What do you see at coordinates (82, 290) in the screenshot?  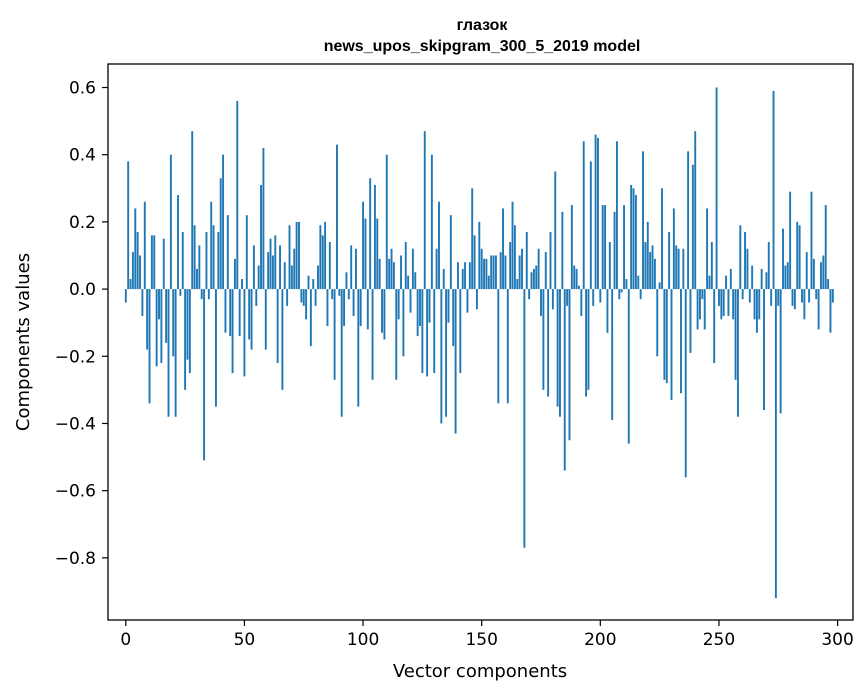 I see `y-tick-label: 0.0` at bounding box center [82, 290].